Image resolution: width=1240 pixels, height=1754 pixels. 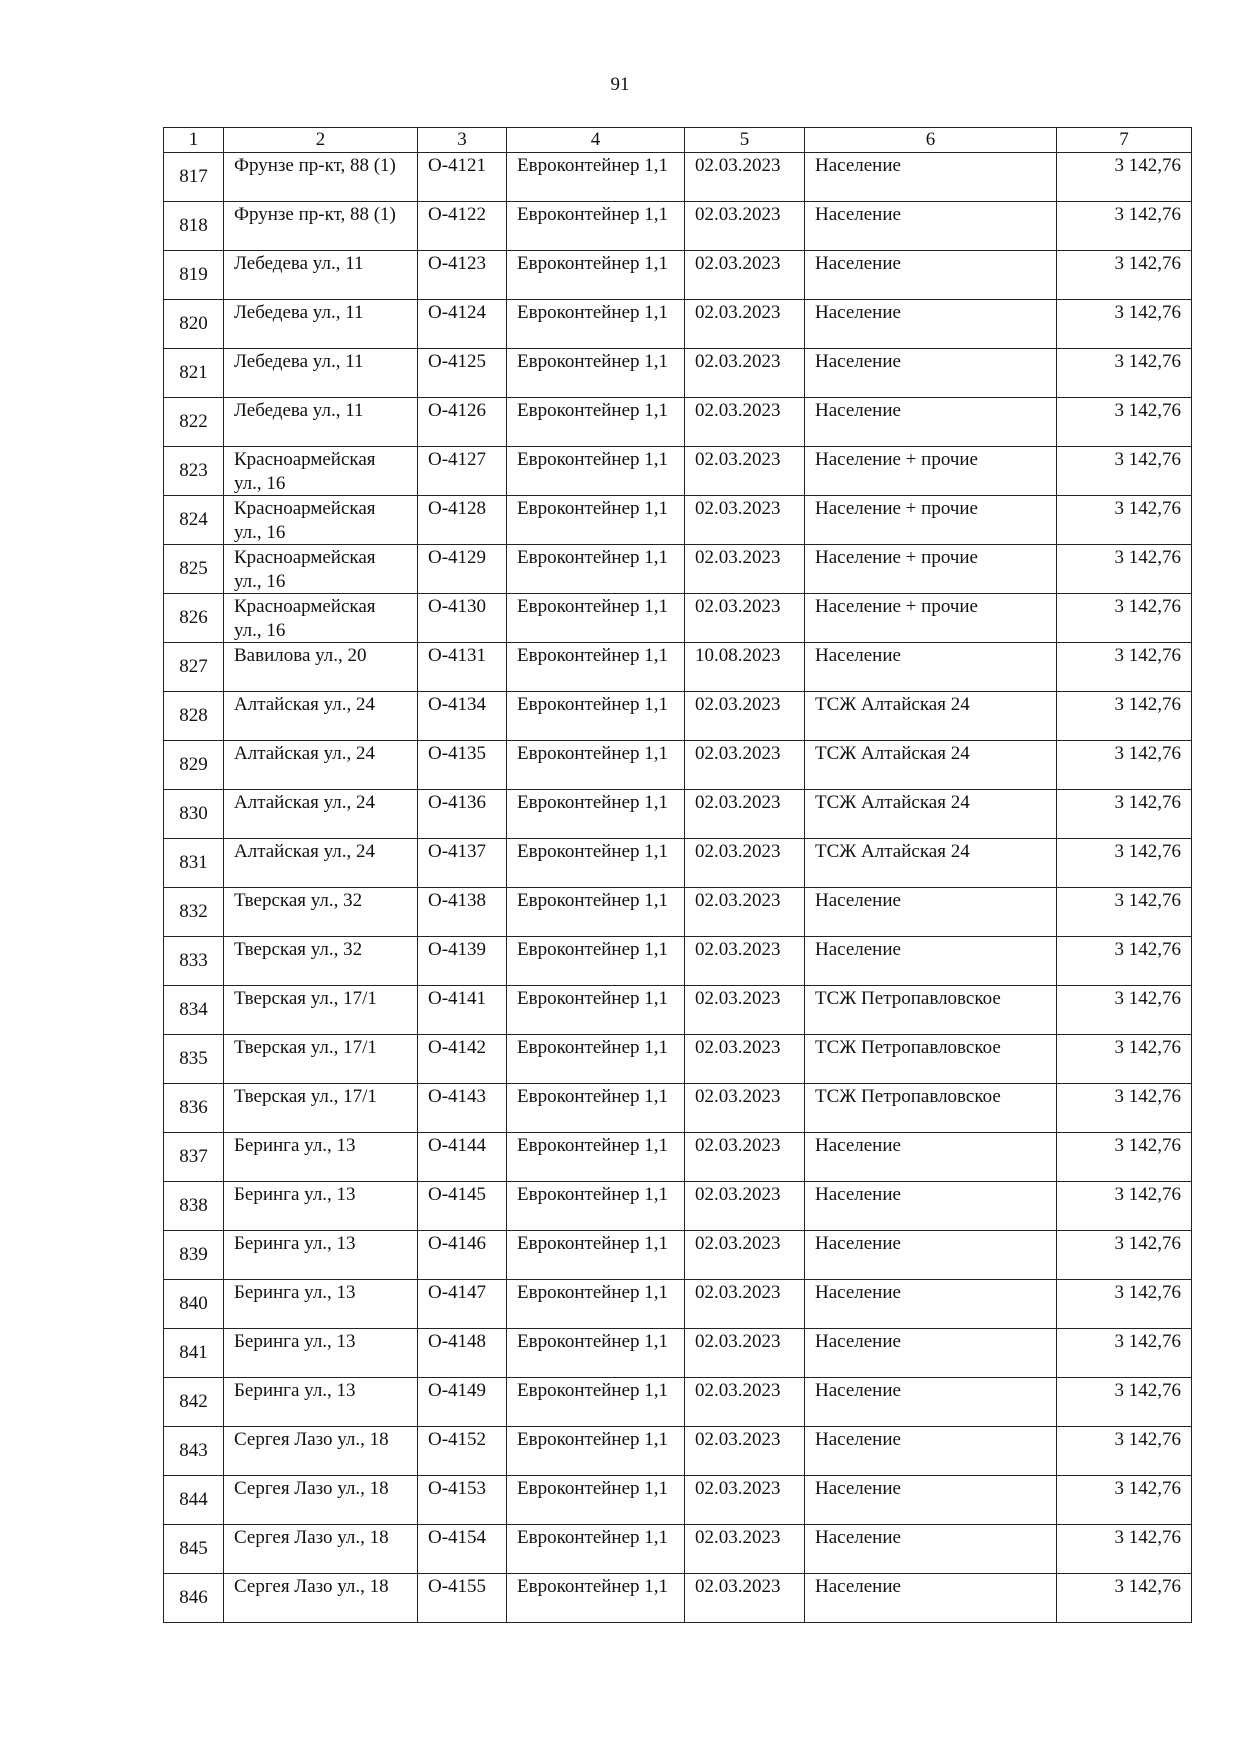 What do you see at coordinates (193, 667) in the screenshot?
I see `row-number-cell: 827` at bounding box center [193, 667].